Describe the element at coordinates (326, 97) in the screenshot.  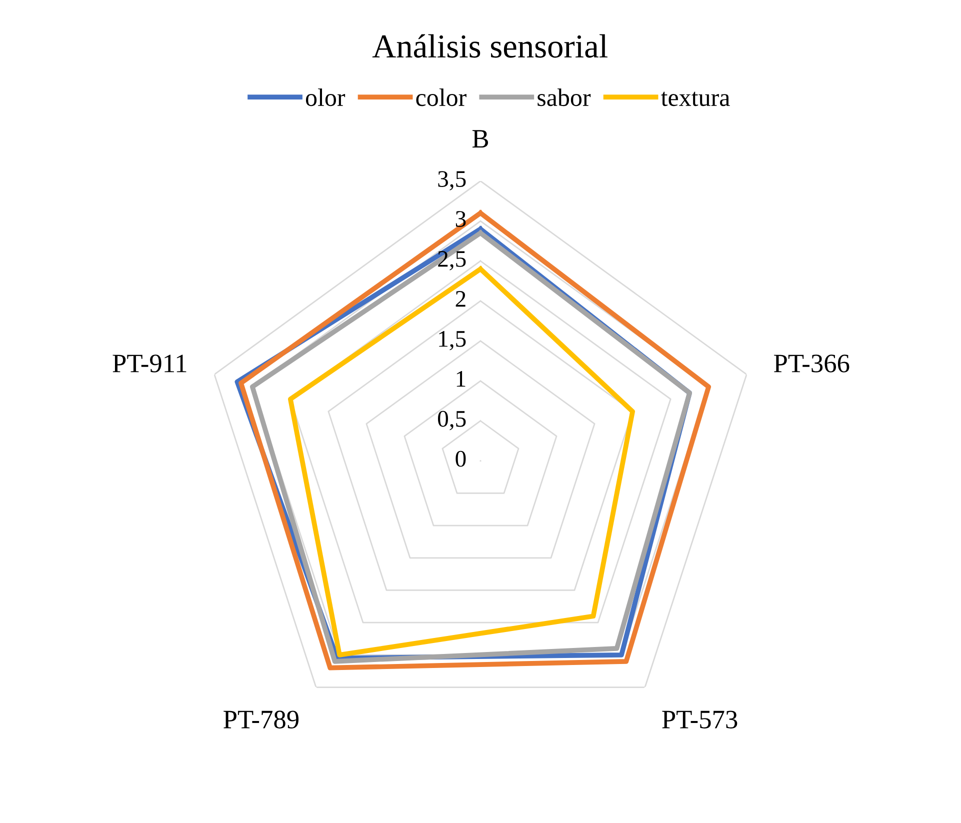
I see `legend-label: olor` at that location.